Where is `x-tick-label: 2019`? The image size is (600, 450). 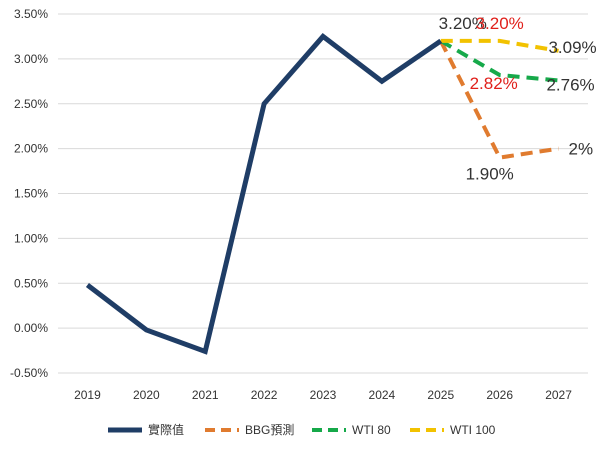 x-tick-label: 2019 is located at coordinates (87, 395).